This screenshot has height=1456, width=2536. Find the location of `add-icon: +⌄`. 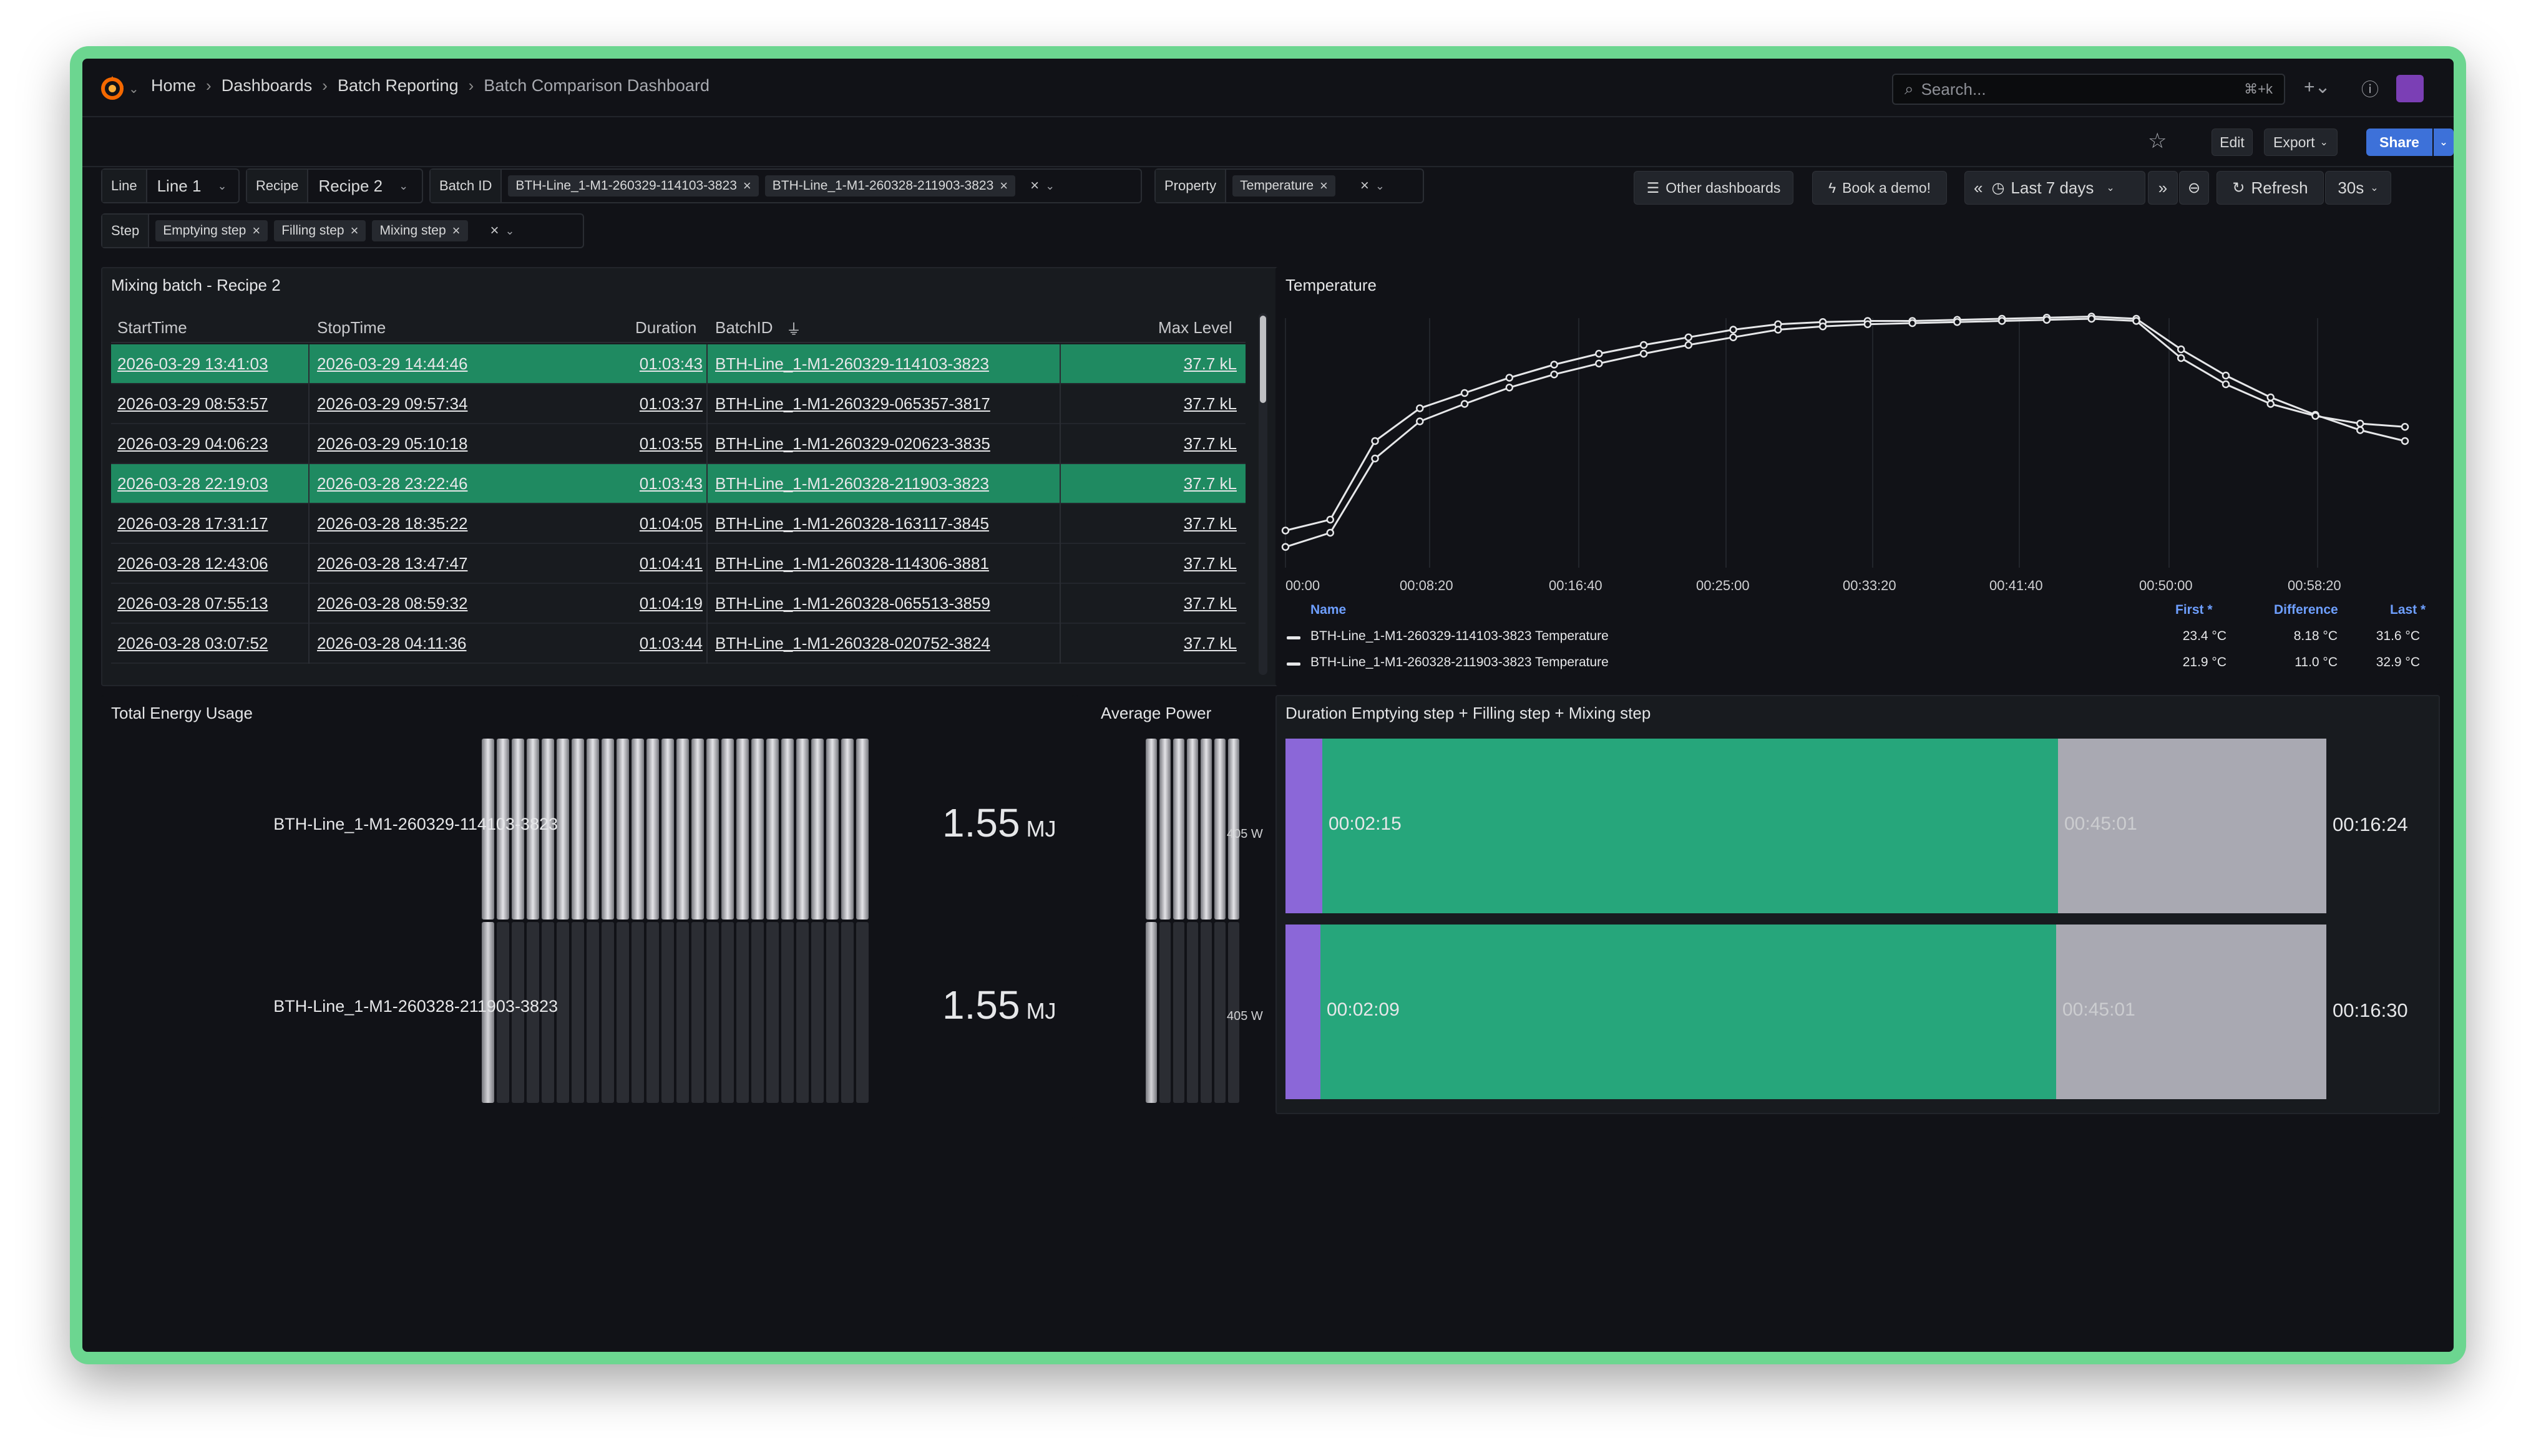

add-icon: +⌄ is located at coordinates (2317, 87).